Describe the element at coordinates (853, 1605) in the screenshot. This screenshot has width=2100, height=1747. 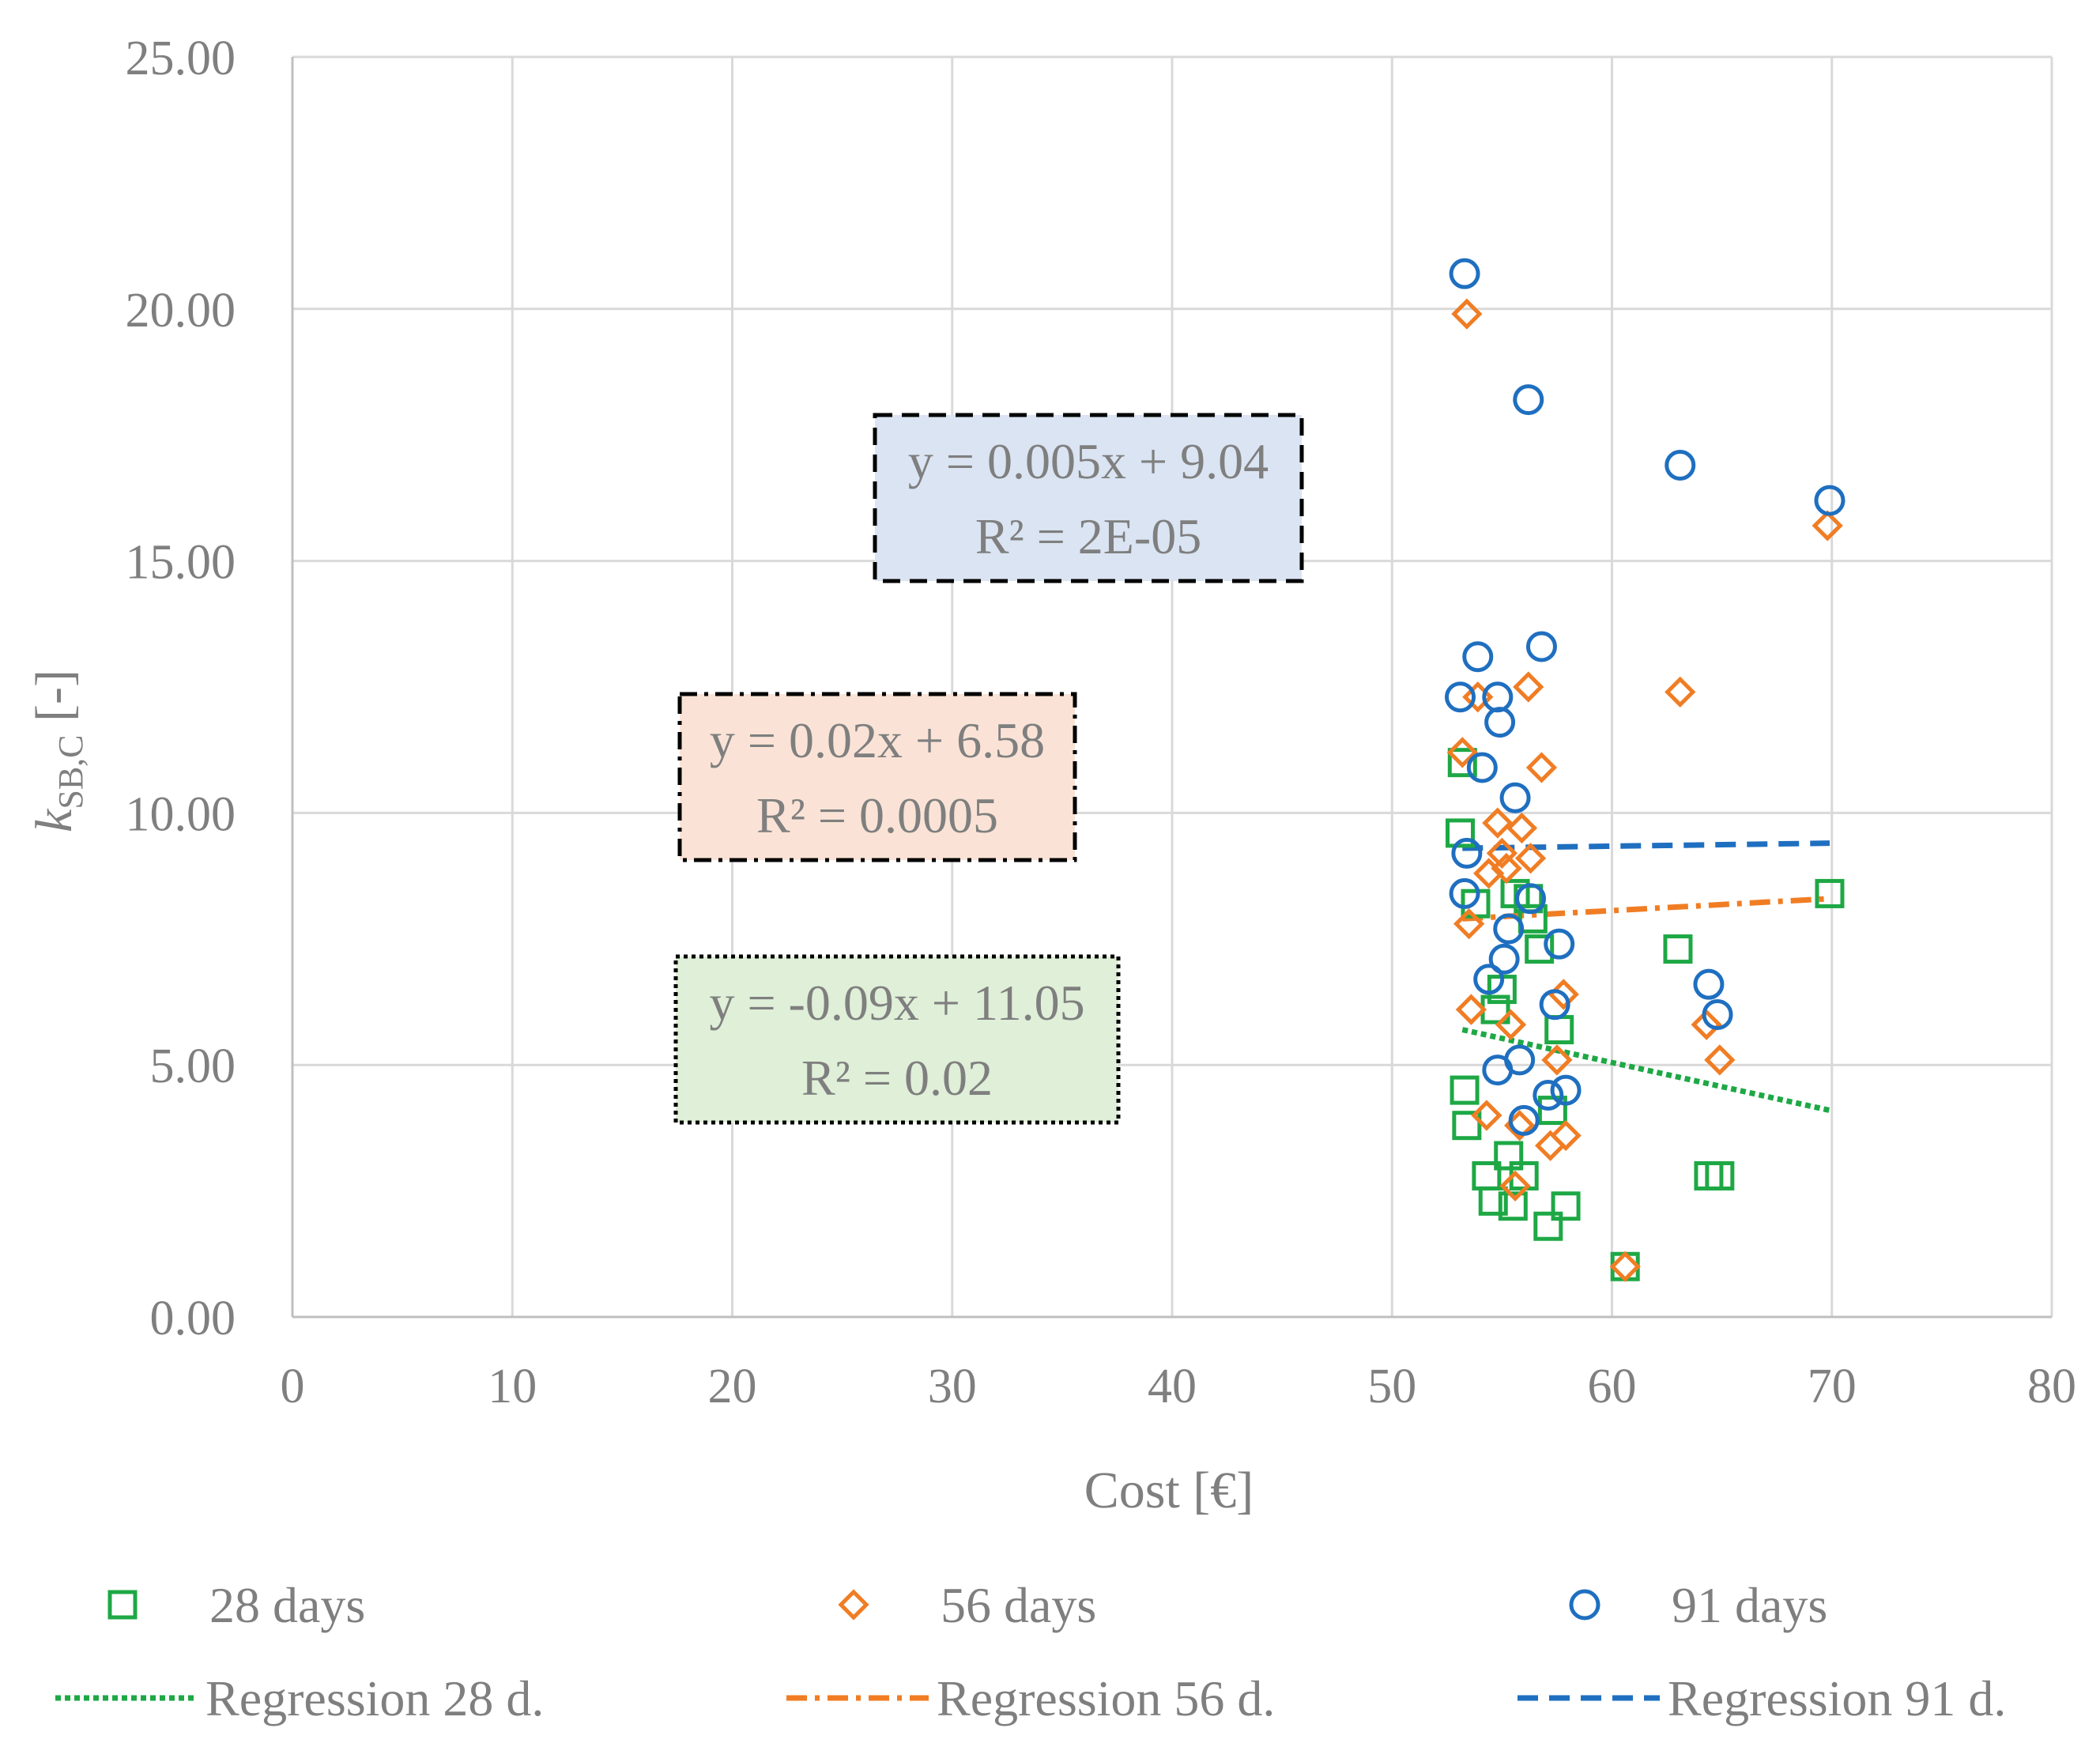
I see `legend-marker-diamond` at that location.